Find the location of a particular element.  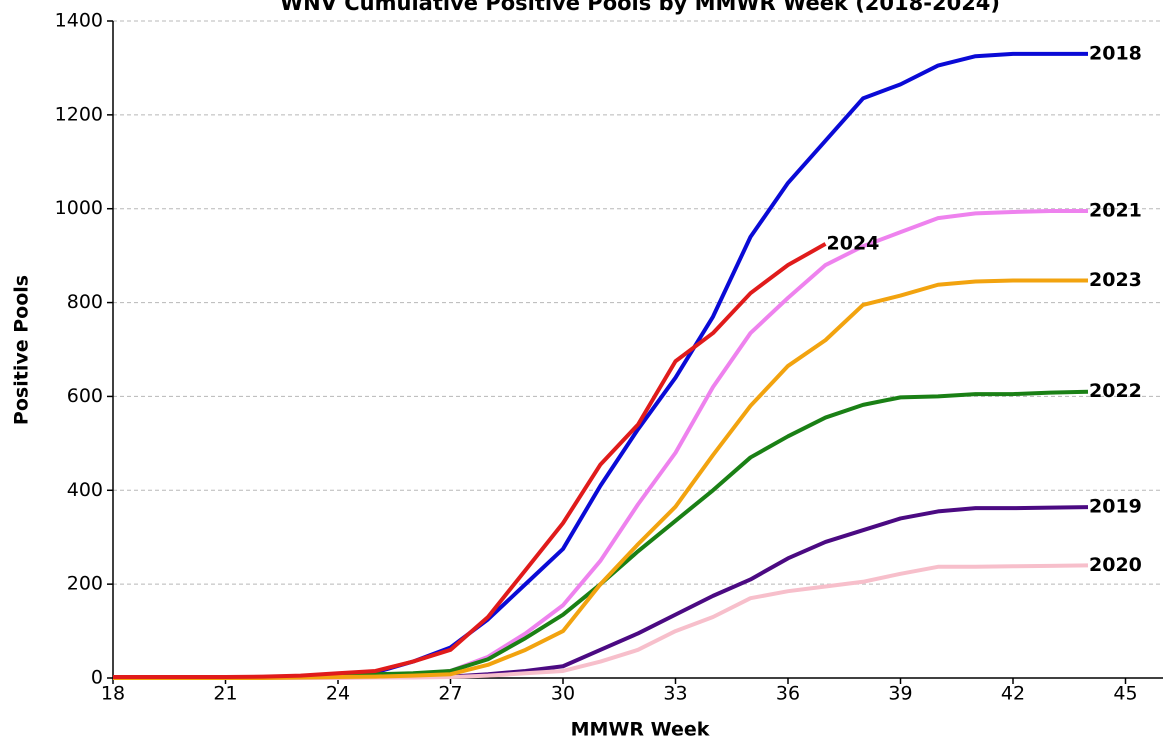

series-label: 2020 is located at coordinates (1115, 565).